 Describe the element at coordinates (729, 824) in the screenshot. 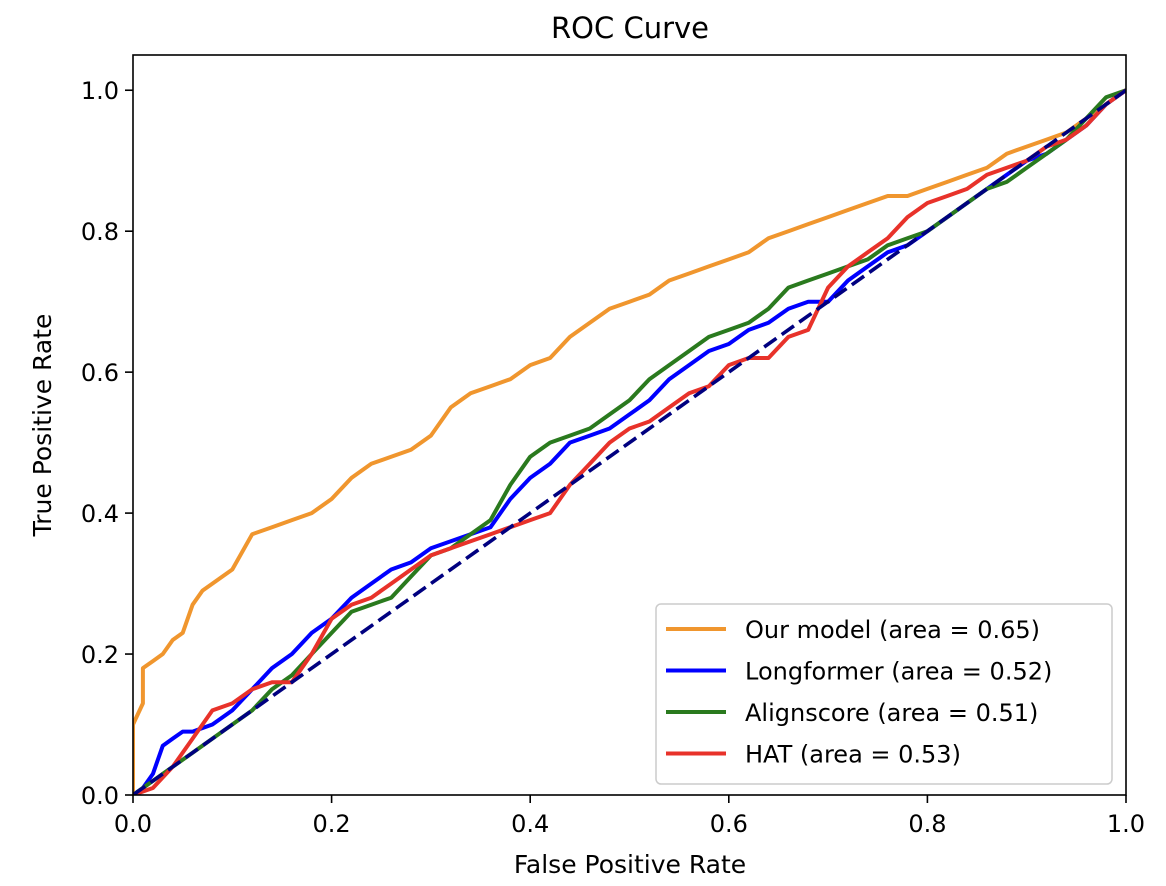

I see `x-tick-label: 0.6` at that location.